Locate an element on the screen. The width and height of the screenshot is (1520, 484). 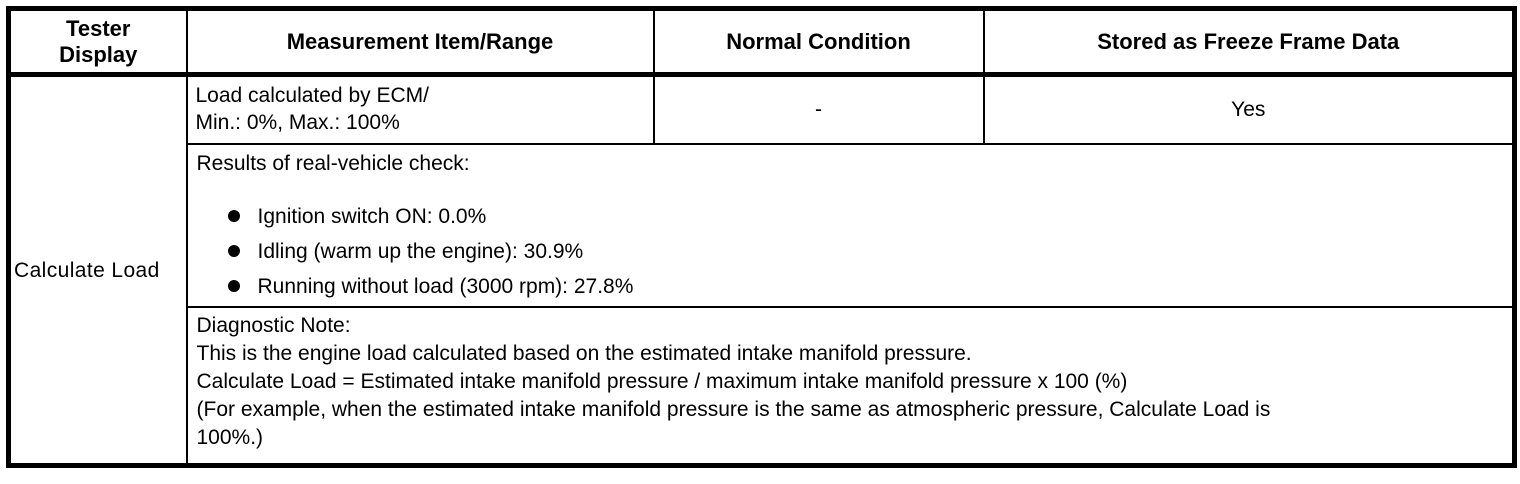
measurement-range-line: Min.: 0%, Max.: 100% is located at coordinates (297, 122).